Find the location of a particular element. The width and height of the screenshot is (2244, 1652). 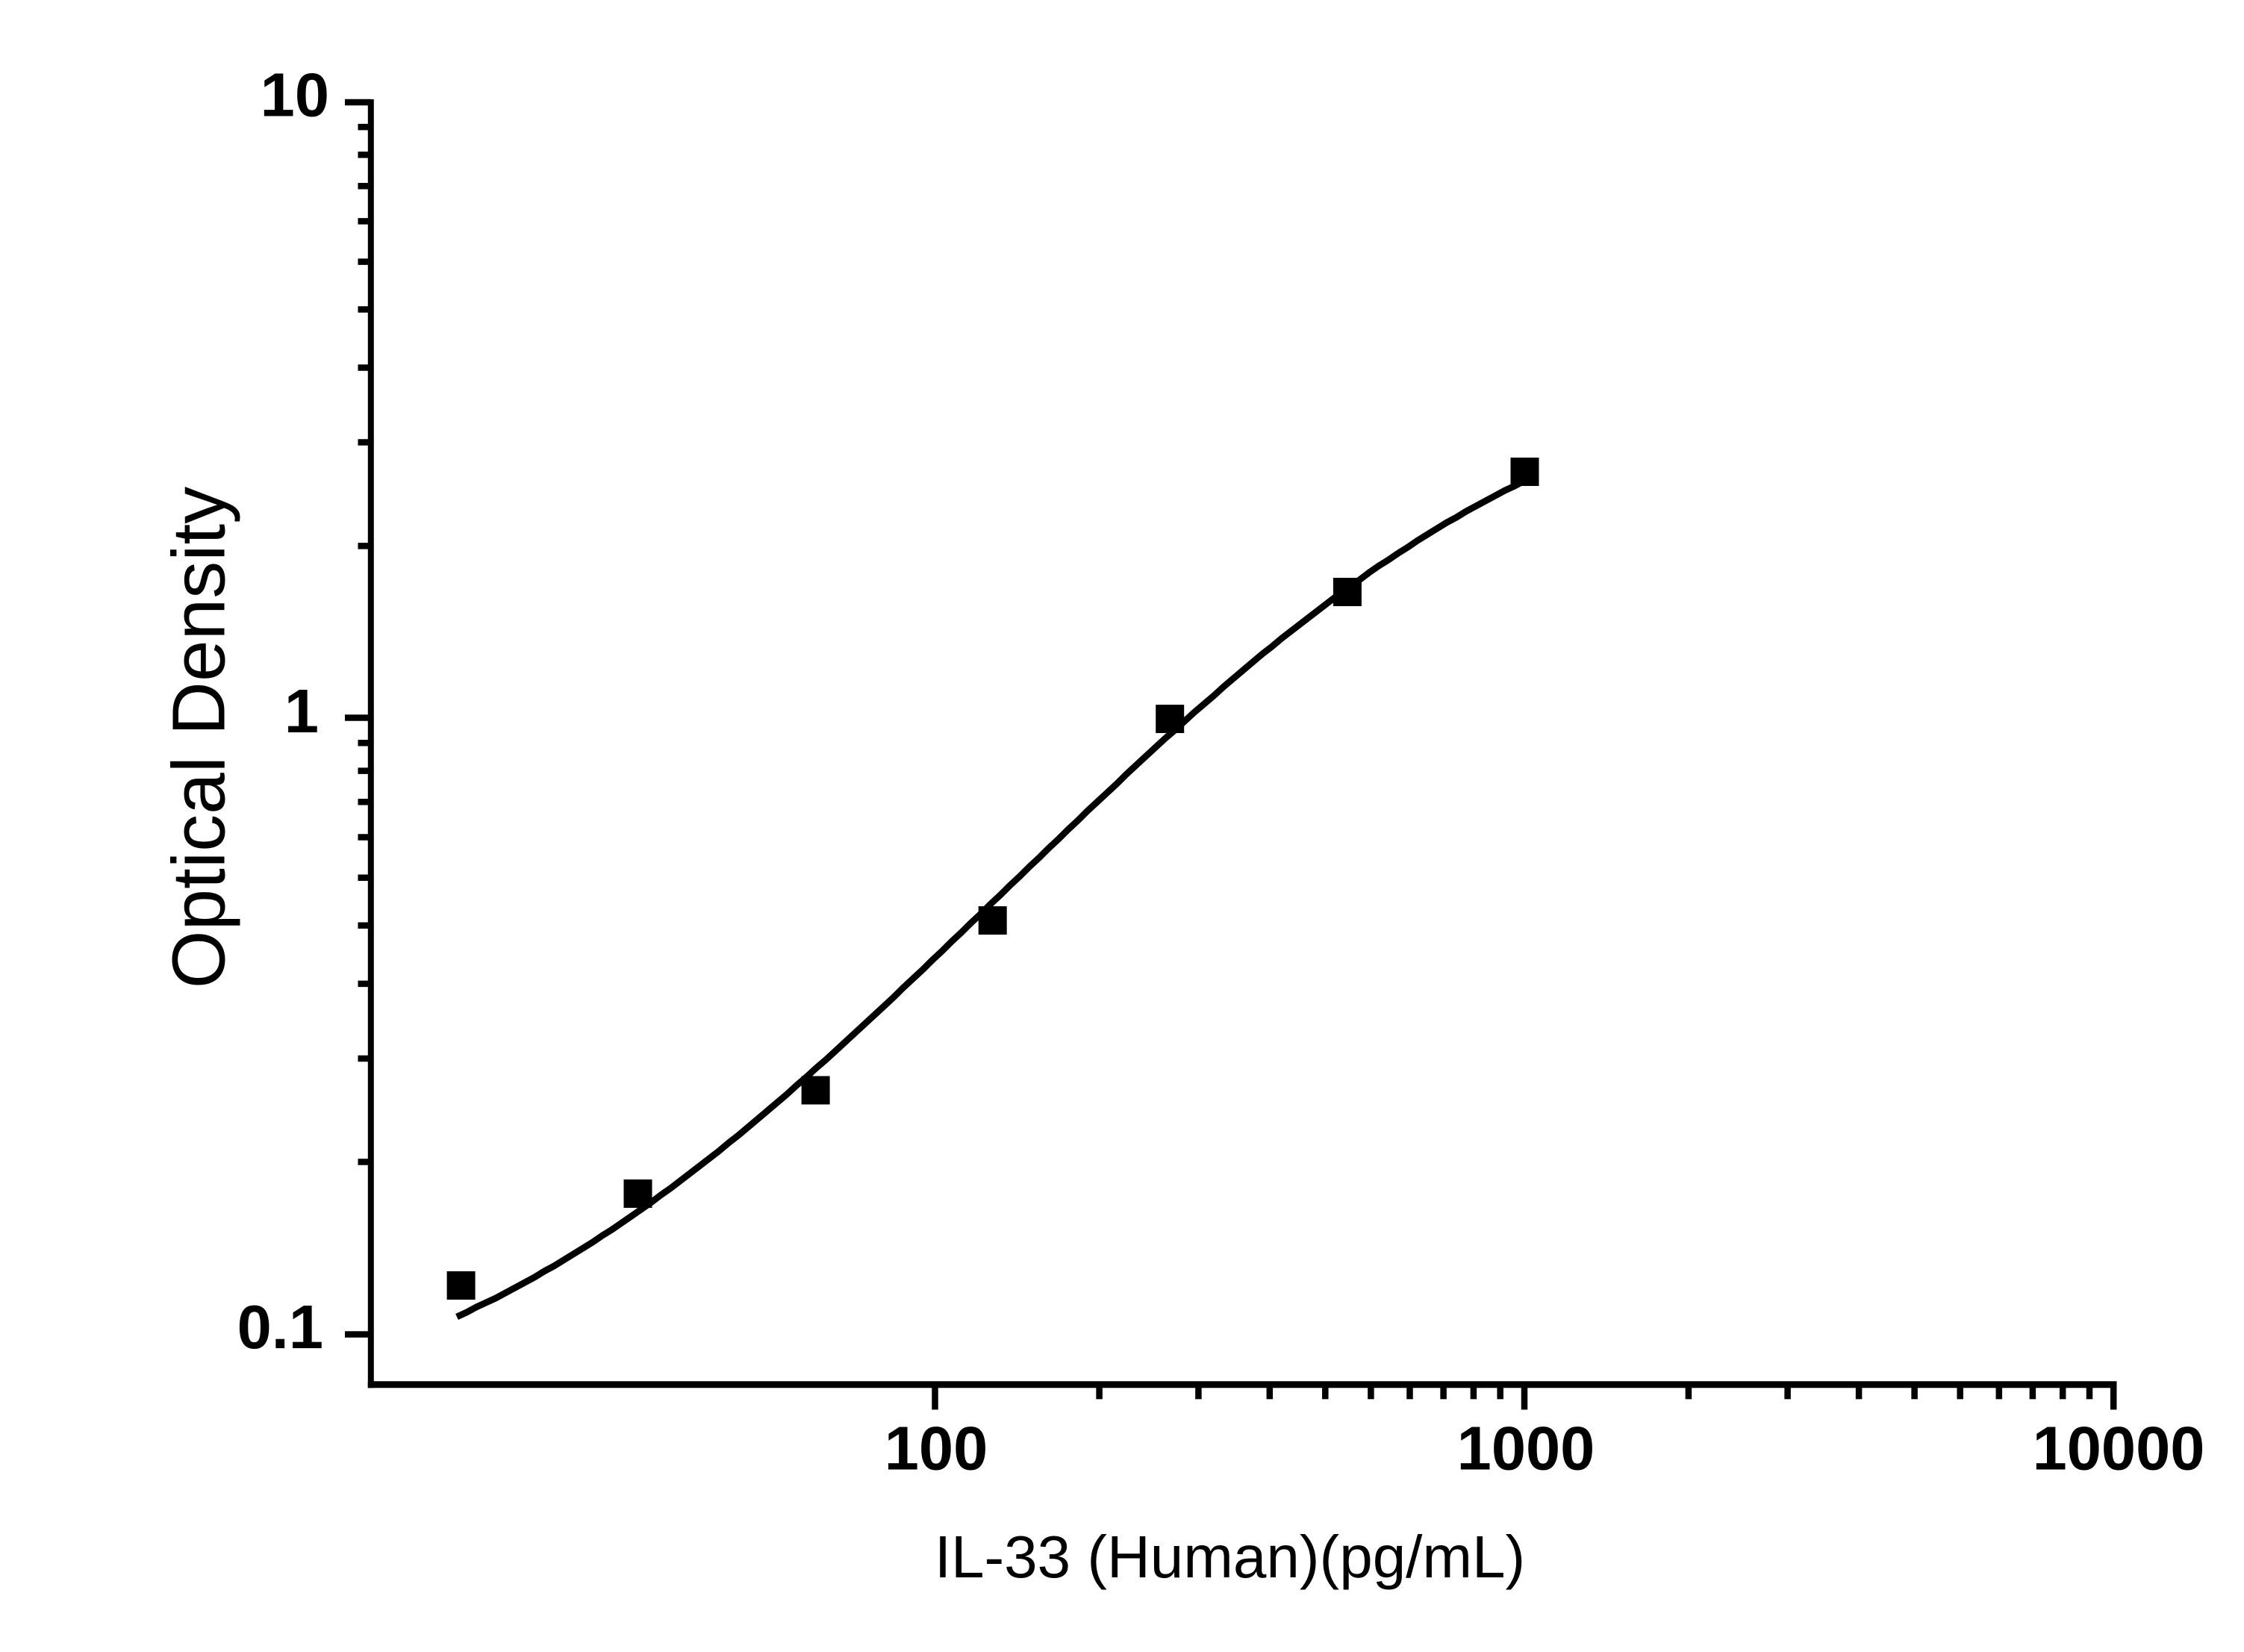

svg-text: Optical Density is located at coordinates (199, 737).